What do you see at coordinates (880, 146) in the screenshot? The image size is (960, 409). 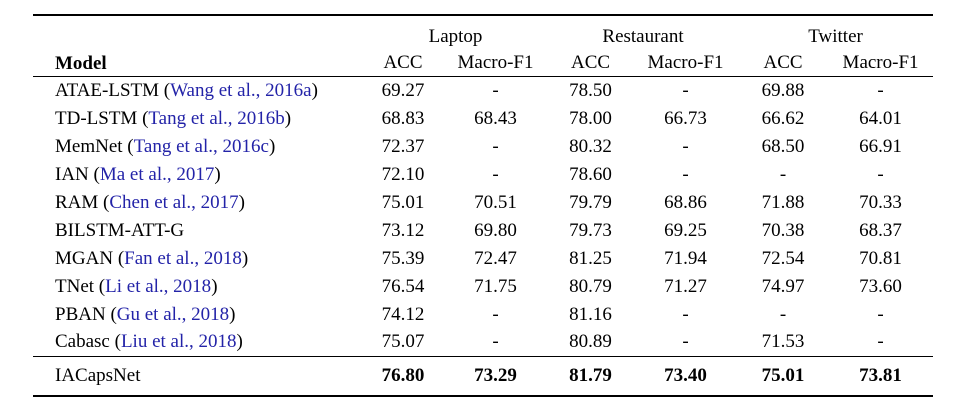 I see `metric-value: 66.91` at bounding box center [880, 146].